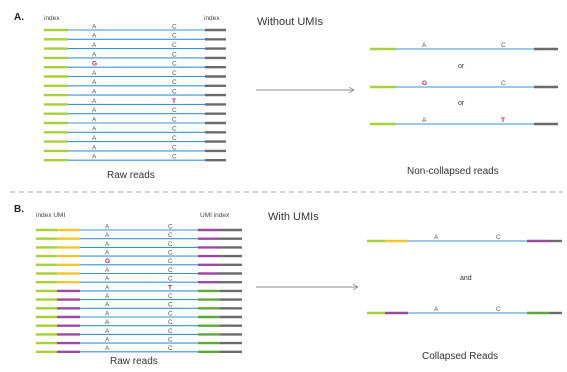 This screenshot has height=372, width=567. I want to click on and-connector: and, so click(466, 278).